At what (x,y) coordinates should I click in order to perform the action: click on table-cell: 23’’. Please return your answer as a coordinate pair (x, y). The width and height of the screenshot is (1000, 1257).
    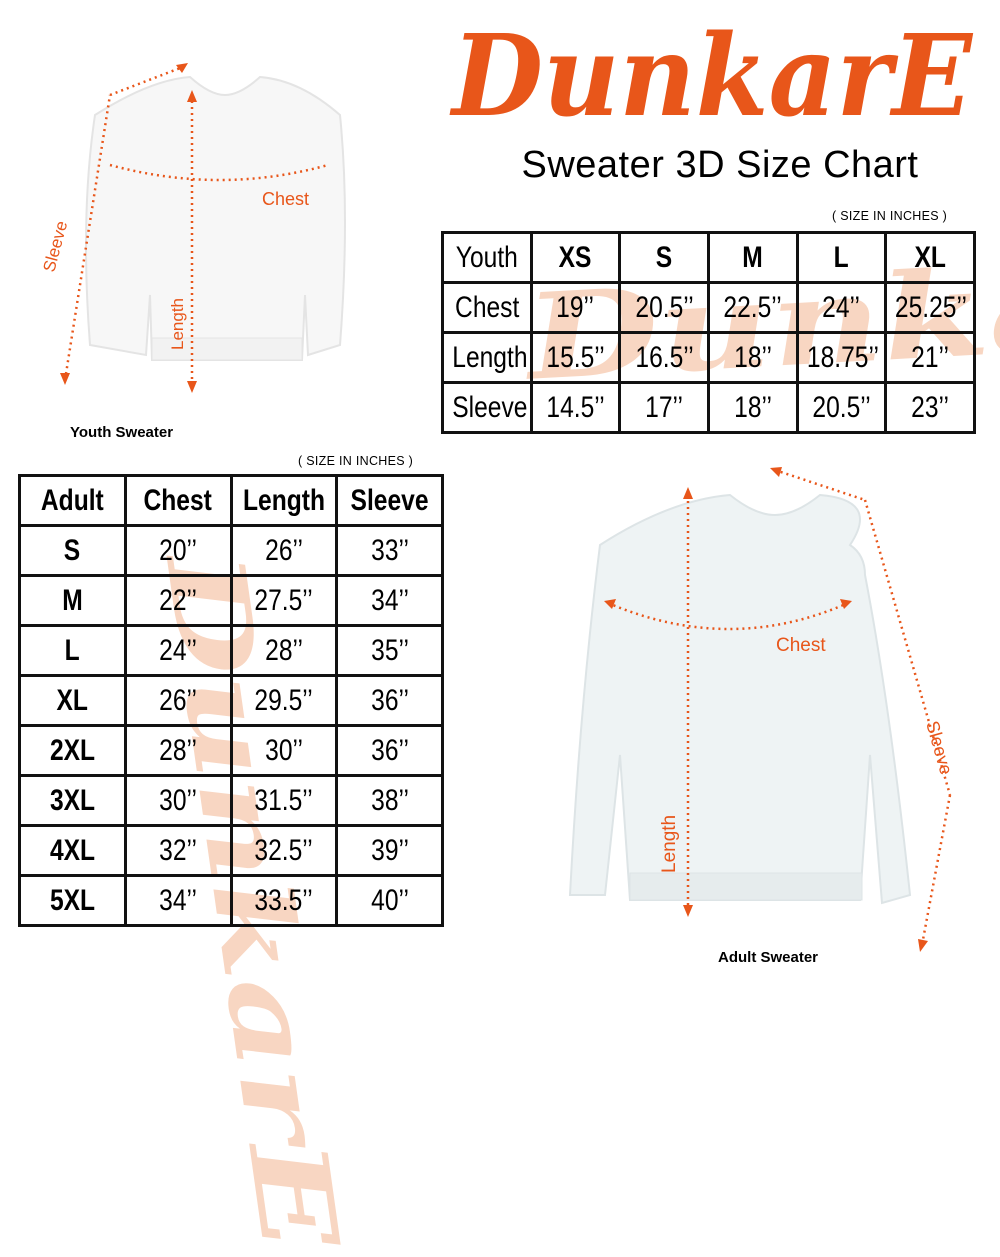
    Looking at the image, I should click on (930, 407).